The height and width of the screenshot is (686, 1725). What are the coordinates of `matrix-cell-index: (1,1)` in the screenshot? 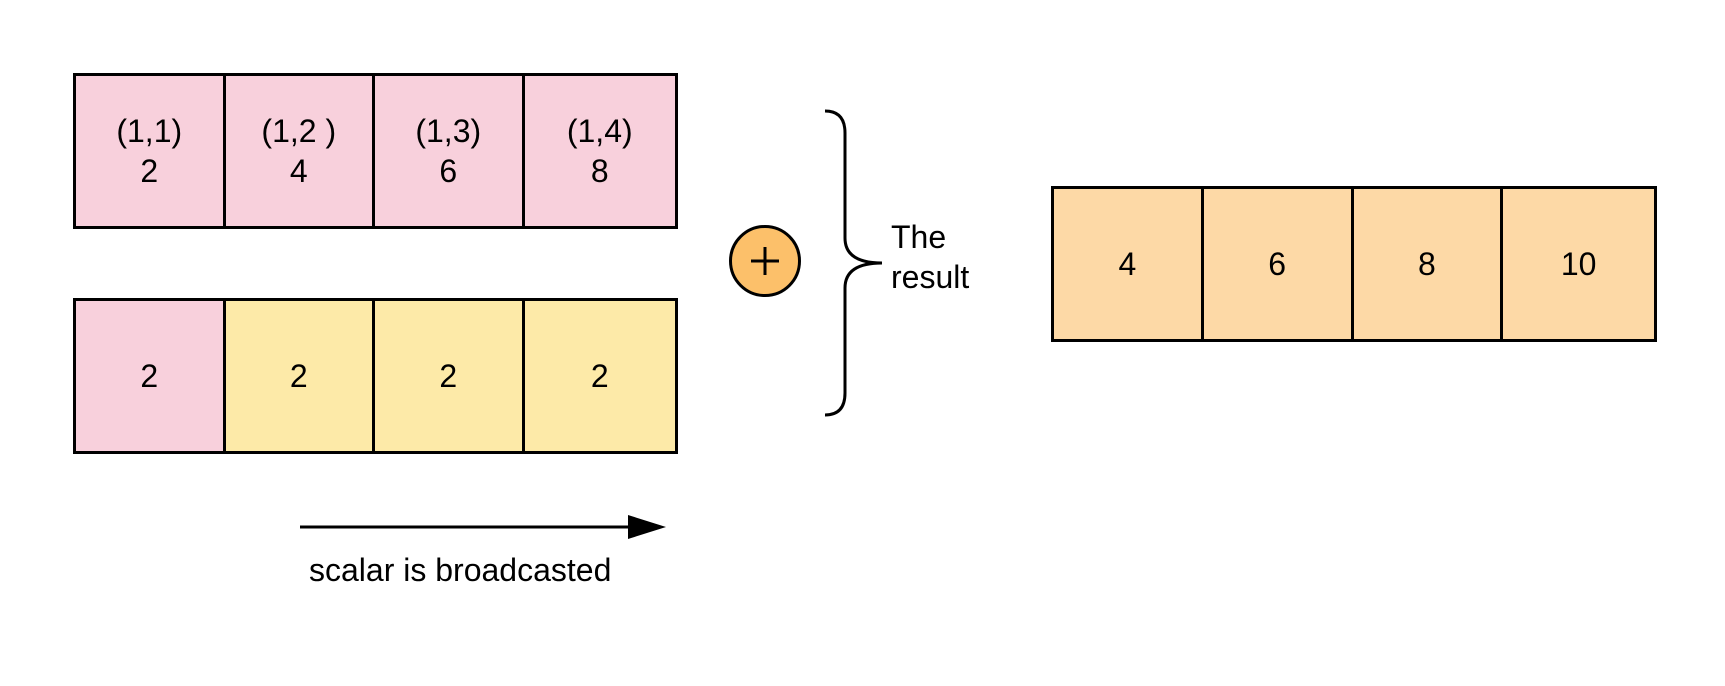 It's located at (149, 131).